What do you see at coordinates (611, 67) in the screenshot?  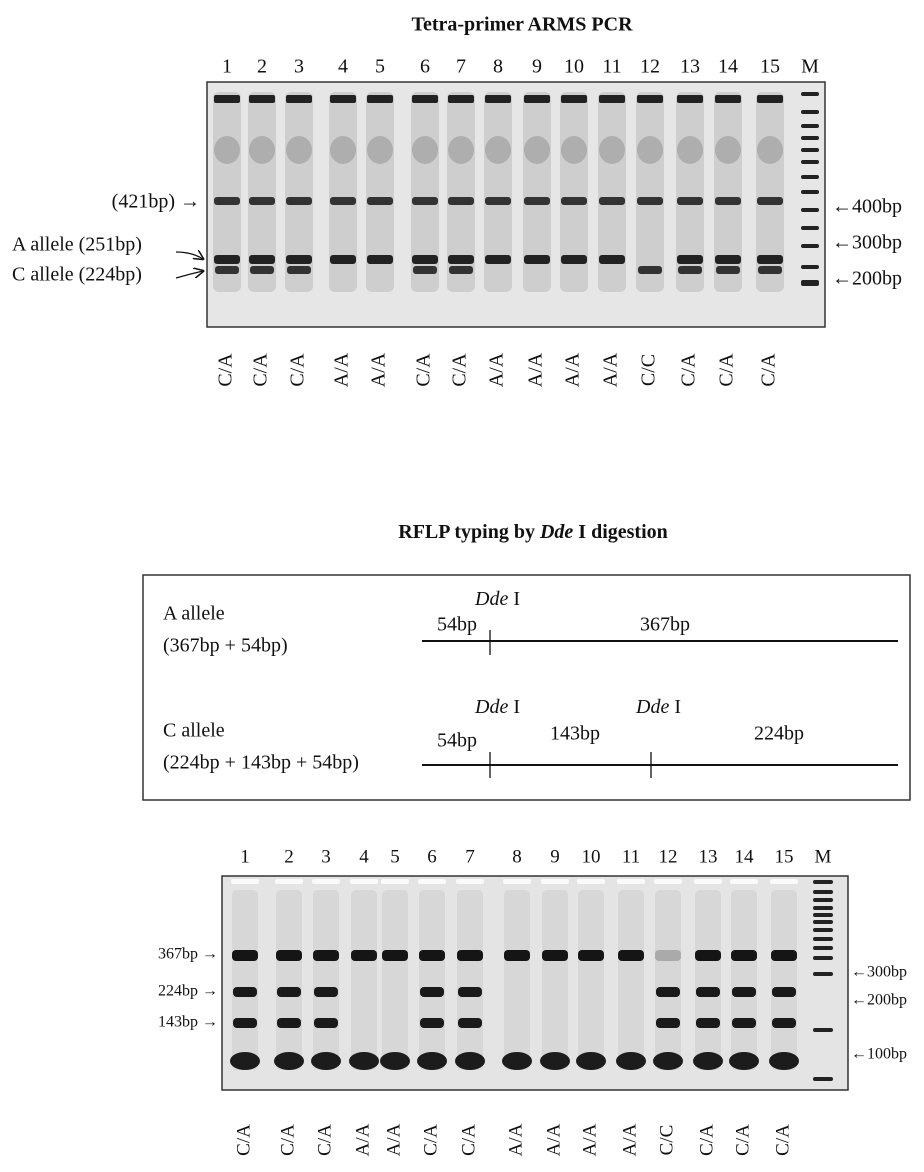 I see `lane-label: 11` at bounding box center [611, 67].